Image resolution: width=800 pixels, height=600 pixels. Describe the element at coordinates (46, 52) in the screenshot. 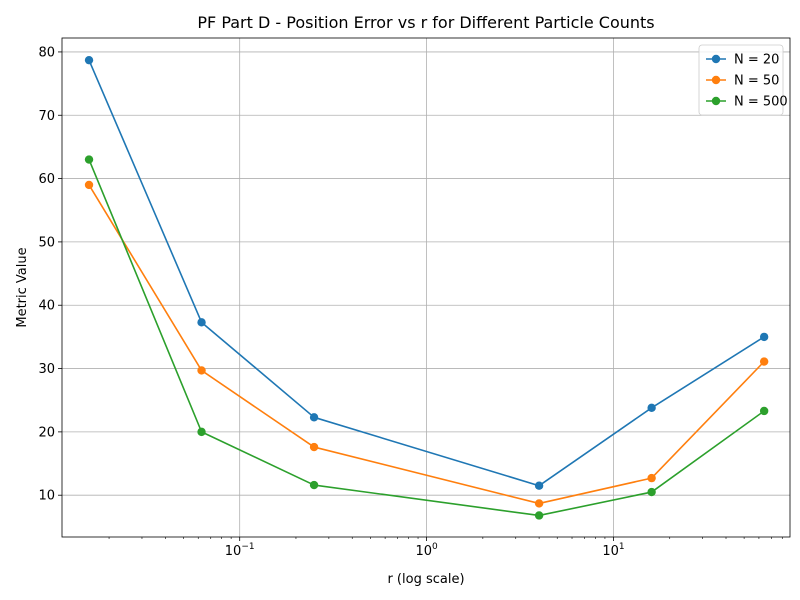

I see `y-tick-label: 80` at that location.